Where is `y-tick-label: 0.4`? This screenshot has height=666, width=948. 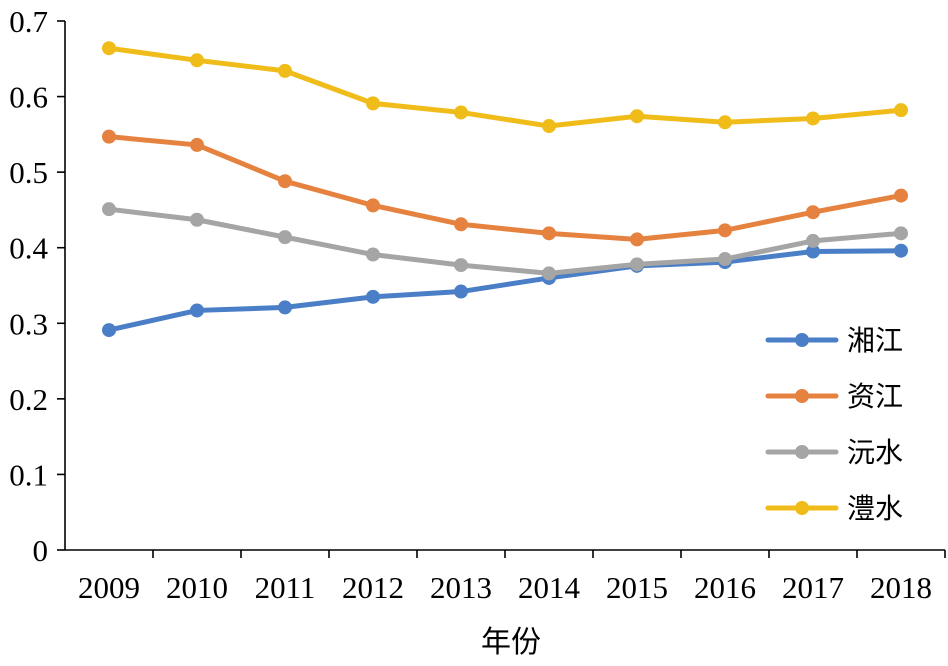
y-tick-label: 0.4 is located at coordinates (28, 248).